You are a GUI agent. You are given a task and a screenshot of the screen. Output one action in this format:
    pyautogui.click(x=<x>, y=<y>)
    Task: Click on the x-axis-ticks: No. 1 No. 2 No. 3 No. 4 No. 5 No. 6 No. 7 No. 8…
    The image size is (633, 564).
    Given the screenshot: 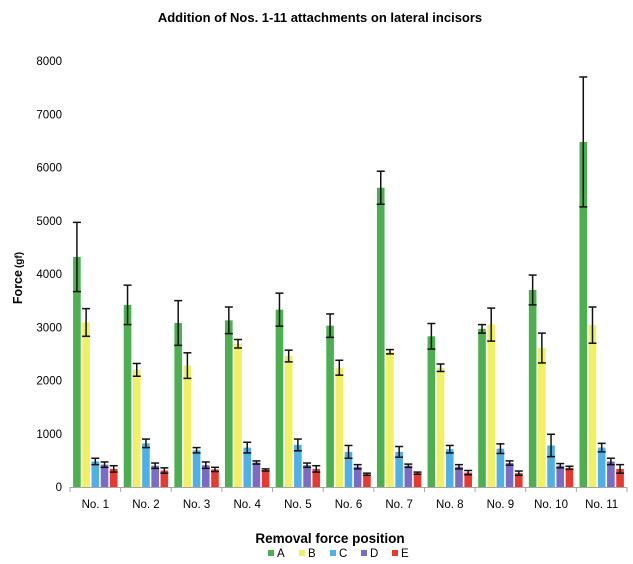 What is the action you would take?
    pyautogui.click(x=348, y=499)
    